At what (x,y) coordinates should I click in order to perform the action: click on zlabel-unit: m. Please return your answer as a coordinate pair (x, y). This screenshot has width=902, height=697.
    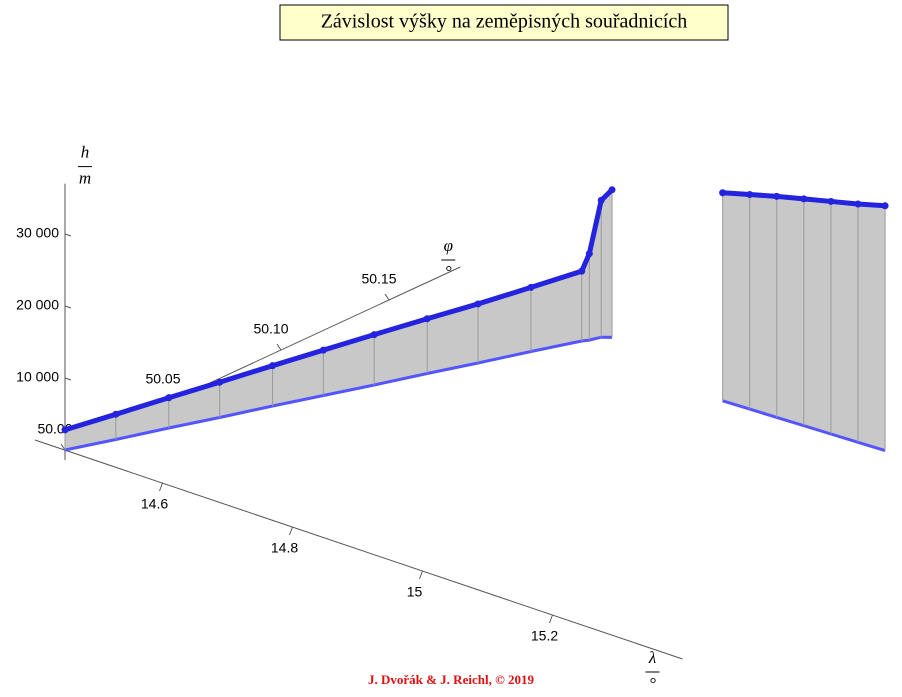
    Looking at the image, I should click on (85, 178).